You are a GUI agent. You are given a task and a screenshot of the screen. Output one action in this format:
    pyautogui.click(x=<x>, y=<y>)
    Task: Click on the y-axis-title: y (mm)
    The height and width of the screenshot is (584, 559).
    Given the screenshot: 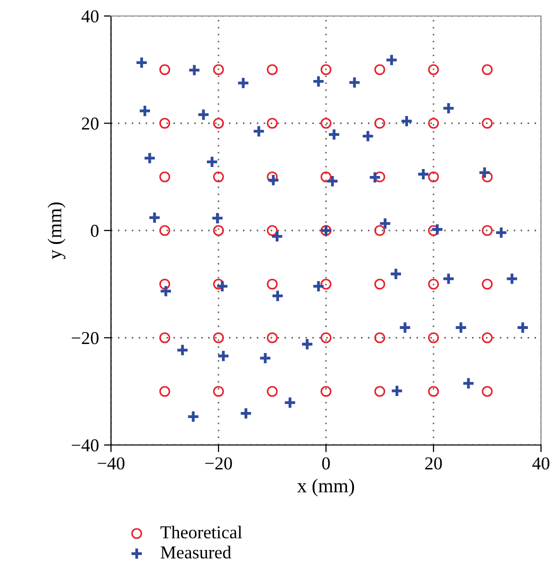 What is the action you would take?
    pyautogui.click(x=57, y=231)
    